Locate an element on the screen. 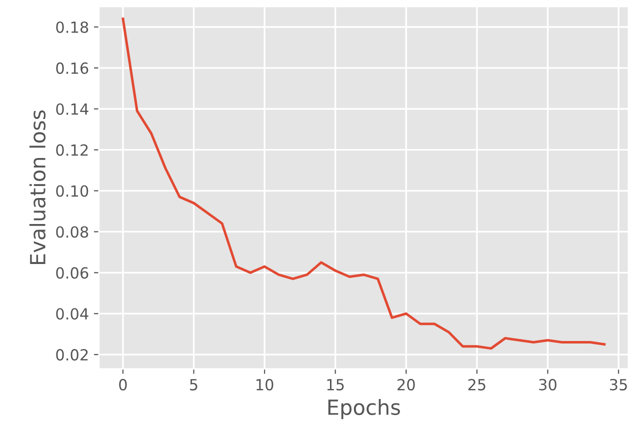 The width and height of the screenshot is (638, 434). y-tick-label: 0.02 is located at coordinates (72, 355).